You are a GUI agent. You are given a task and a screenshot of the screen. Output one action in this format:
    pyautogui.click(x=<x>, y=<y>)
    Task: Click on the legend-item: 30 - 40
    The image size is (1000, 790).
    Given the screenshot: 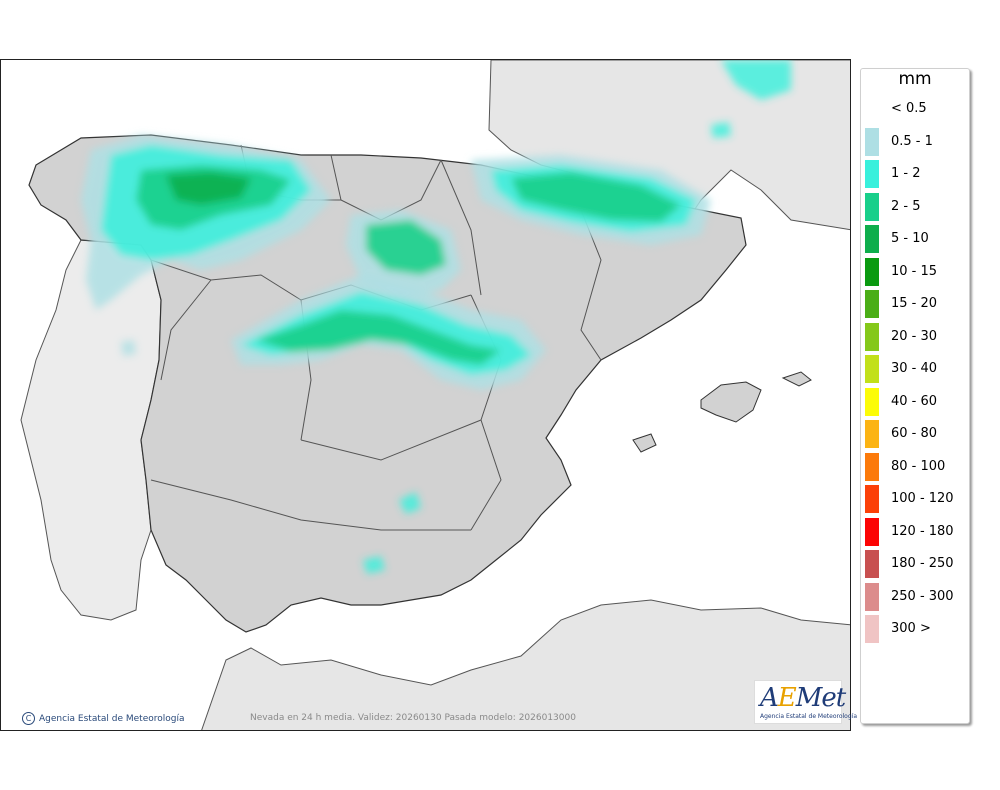 What is the action you would take?
    pyautogui.click(x=915, y=369)
    